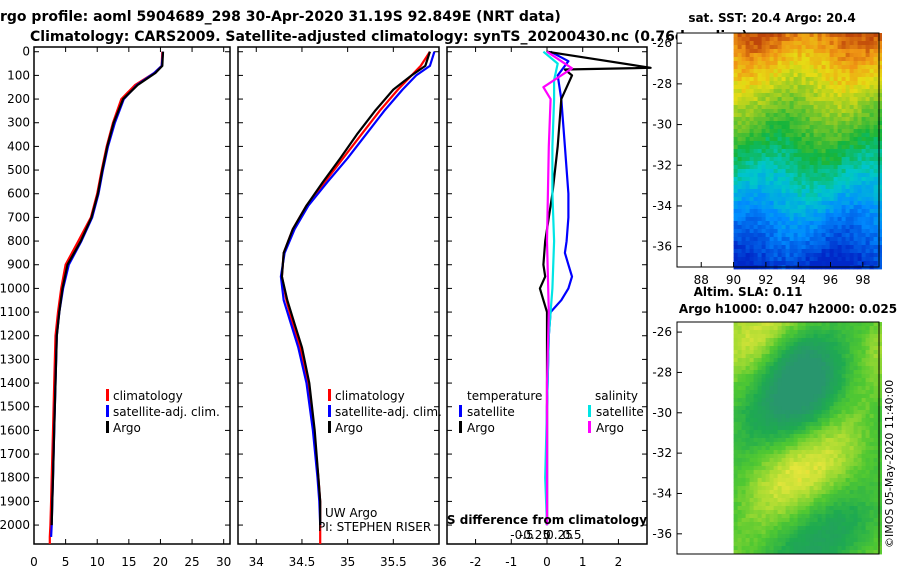 This screenshot has width=900, height=580. Describe the element at coordinates (15, 501) in the screenshot. I see `depth-tick-label: 1900` at that location.